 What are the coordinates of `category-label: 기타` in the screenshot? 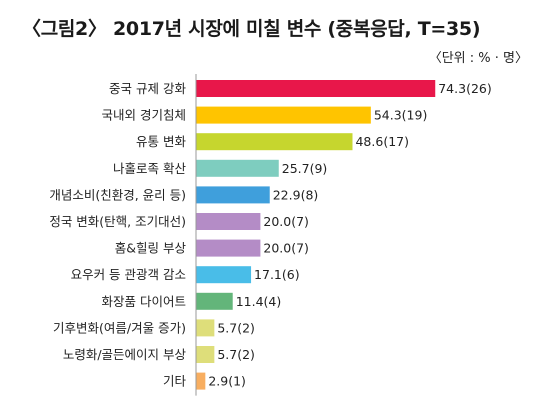 It's located at (175, 381).